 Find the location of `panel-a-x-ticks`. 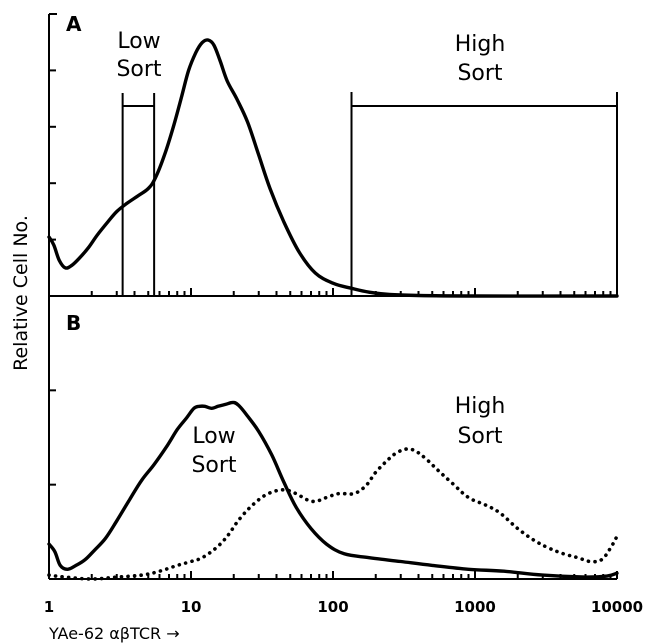

panel-a-x-ticks is located at coordinates (333, 292).